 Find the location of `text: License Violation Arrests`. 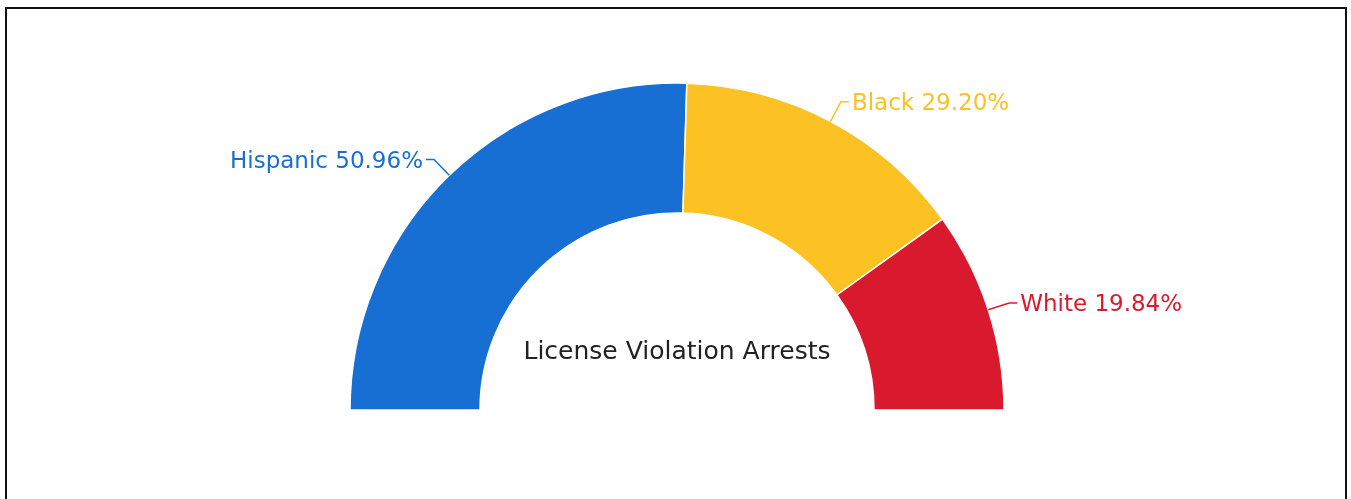

text: License Violation Arrests is located at coordinates (677, 350).